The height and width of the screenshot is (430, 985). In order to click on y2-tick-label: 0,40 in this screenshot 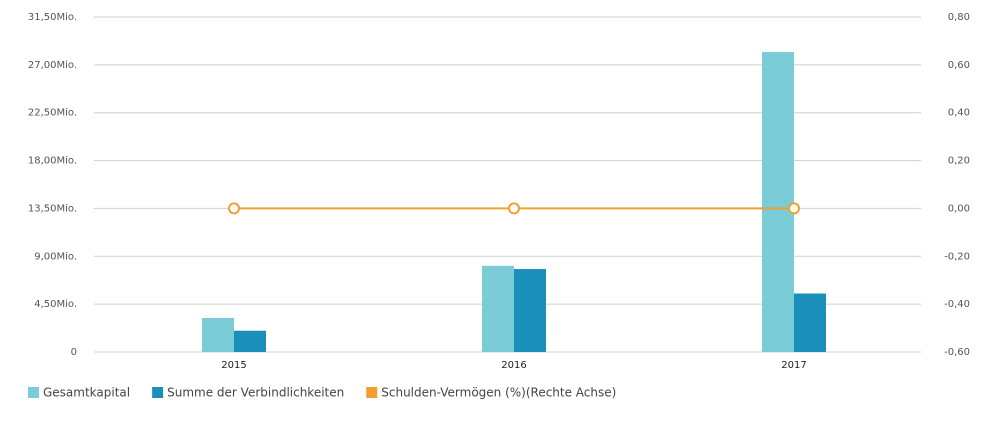, I will do `click(959, 113)`.